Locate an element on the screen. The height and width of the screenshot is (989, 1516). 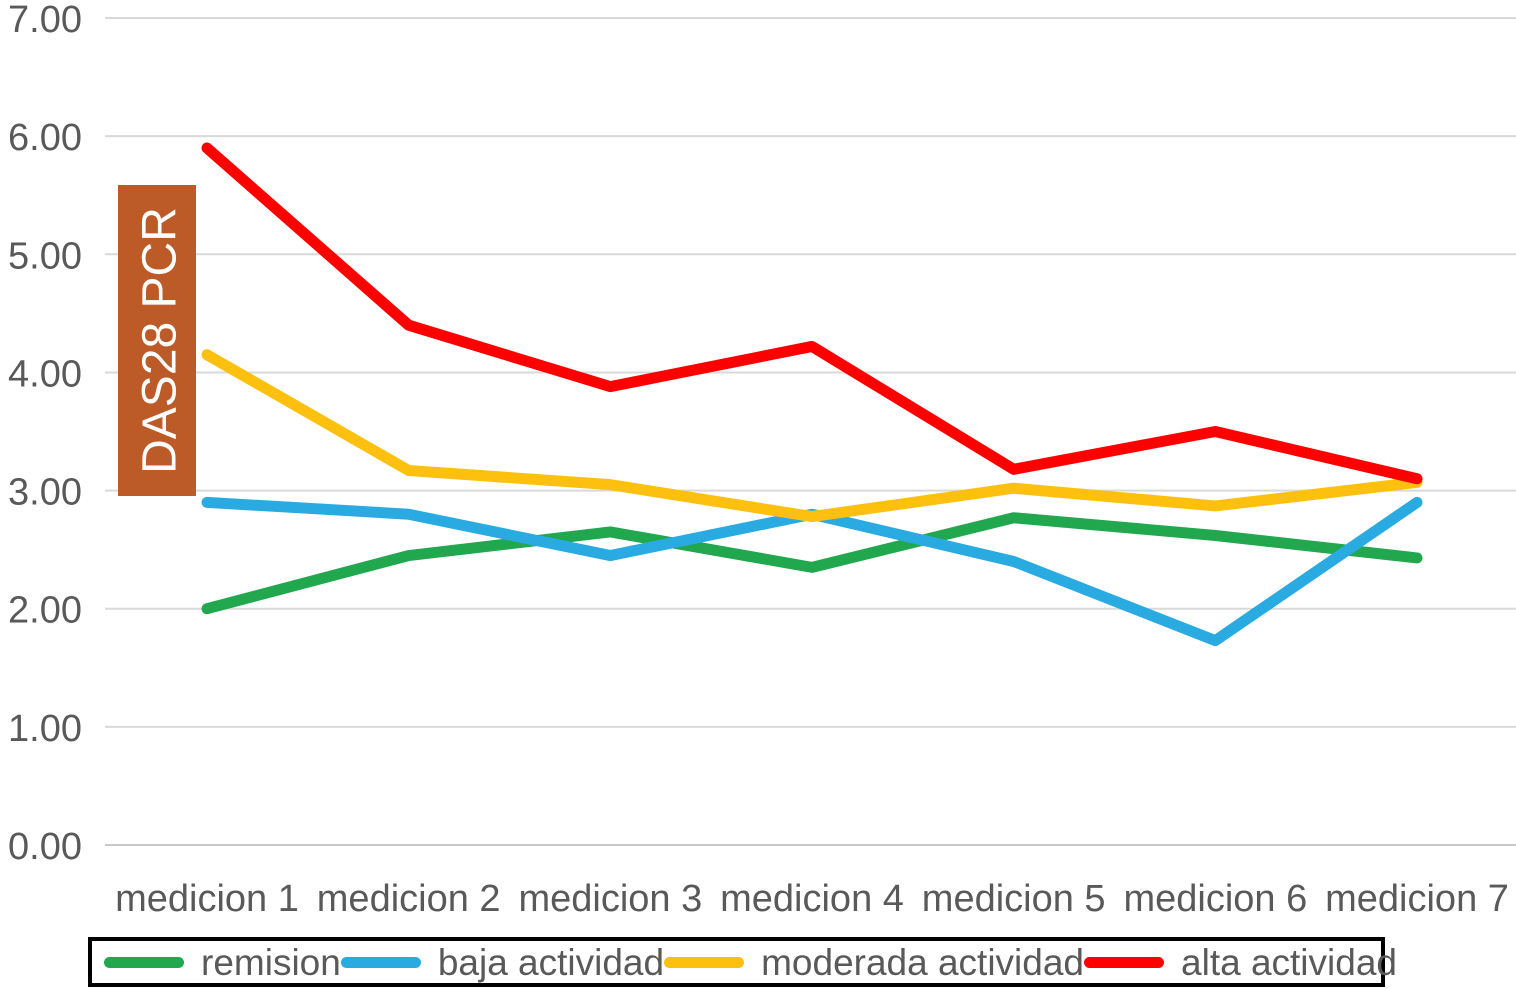
y-axis-tick-label: 0.00 is located at coordinates (45, 847).